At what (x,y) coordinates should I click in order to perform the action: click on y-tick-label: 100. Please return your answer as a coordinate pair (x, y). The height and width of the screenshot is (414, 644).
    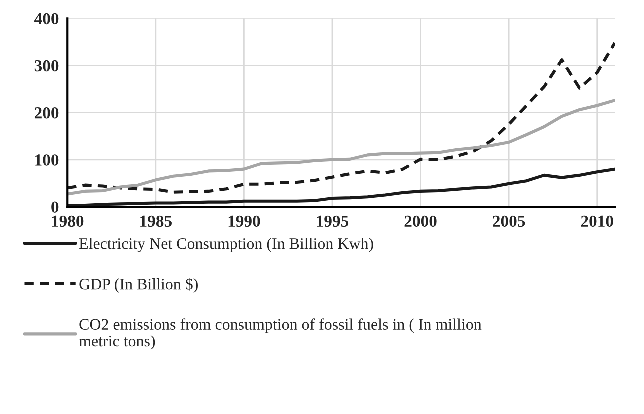
    Looking at the image, I should click on (47, 160).